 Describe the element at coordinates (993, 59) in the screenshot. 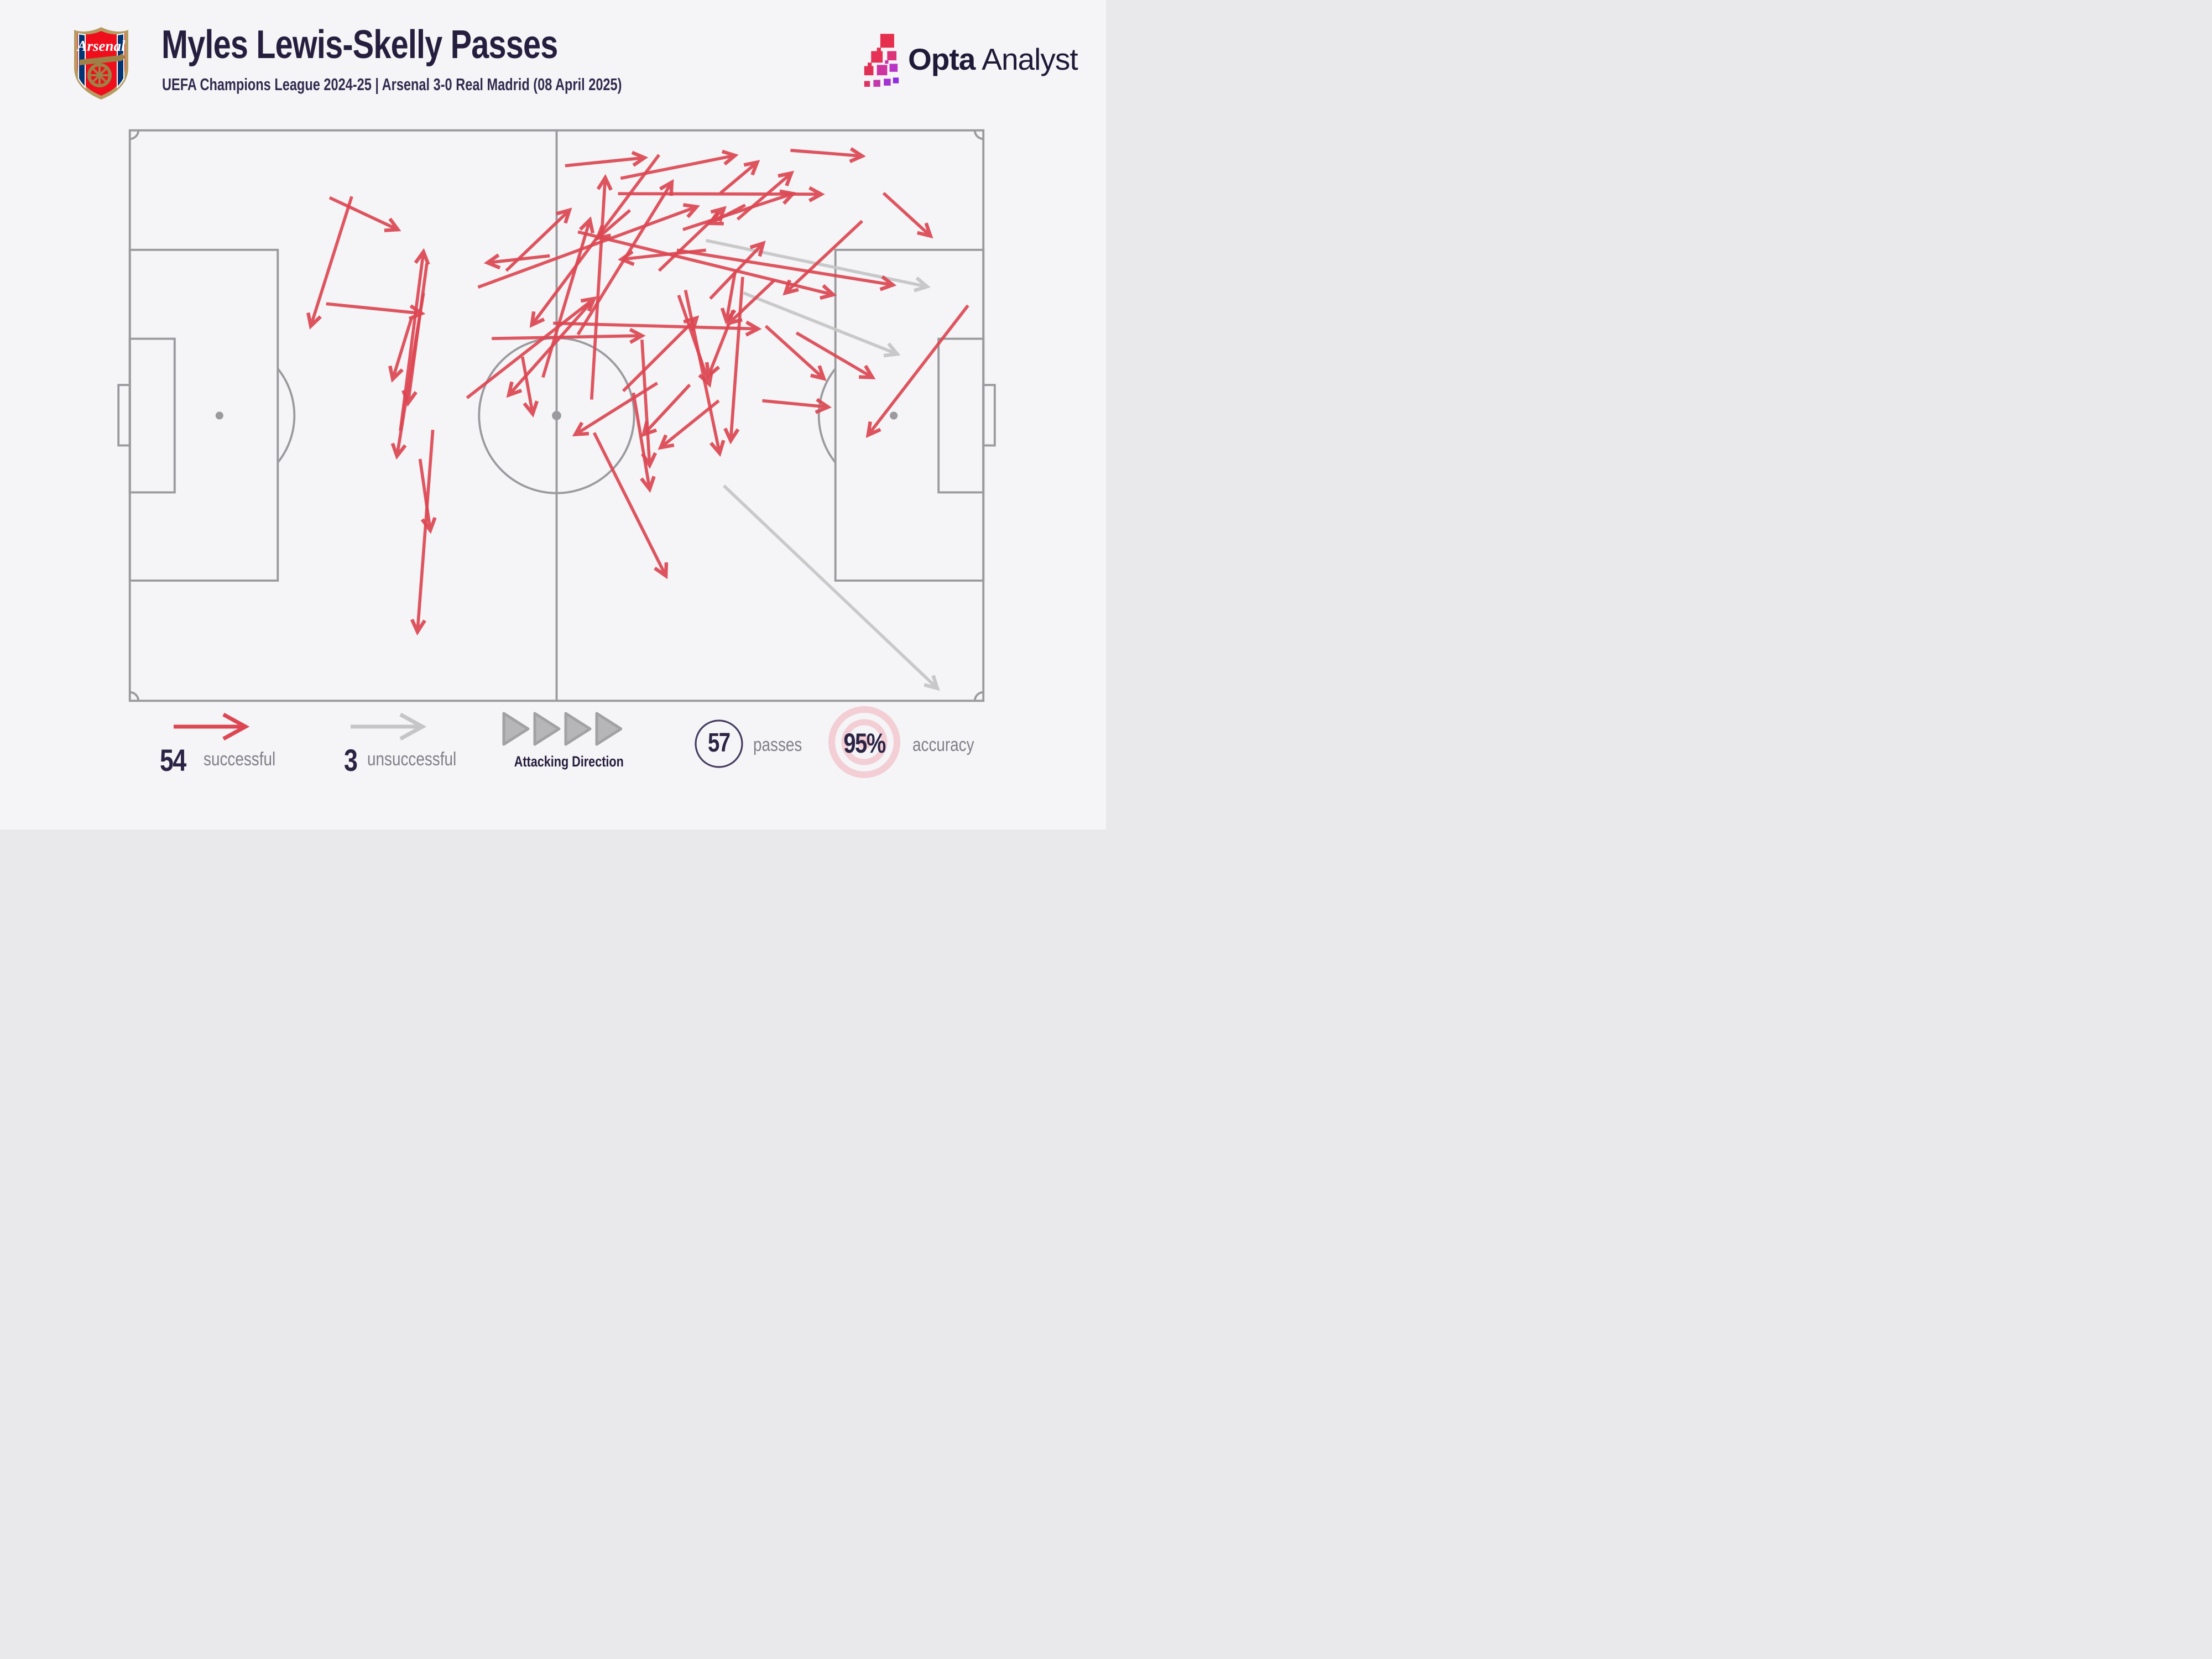

I see `brand-wordmark: Opta Analyst` at that location.